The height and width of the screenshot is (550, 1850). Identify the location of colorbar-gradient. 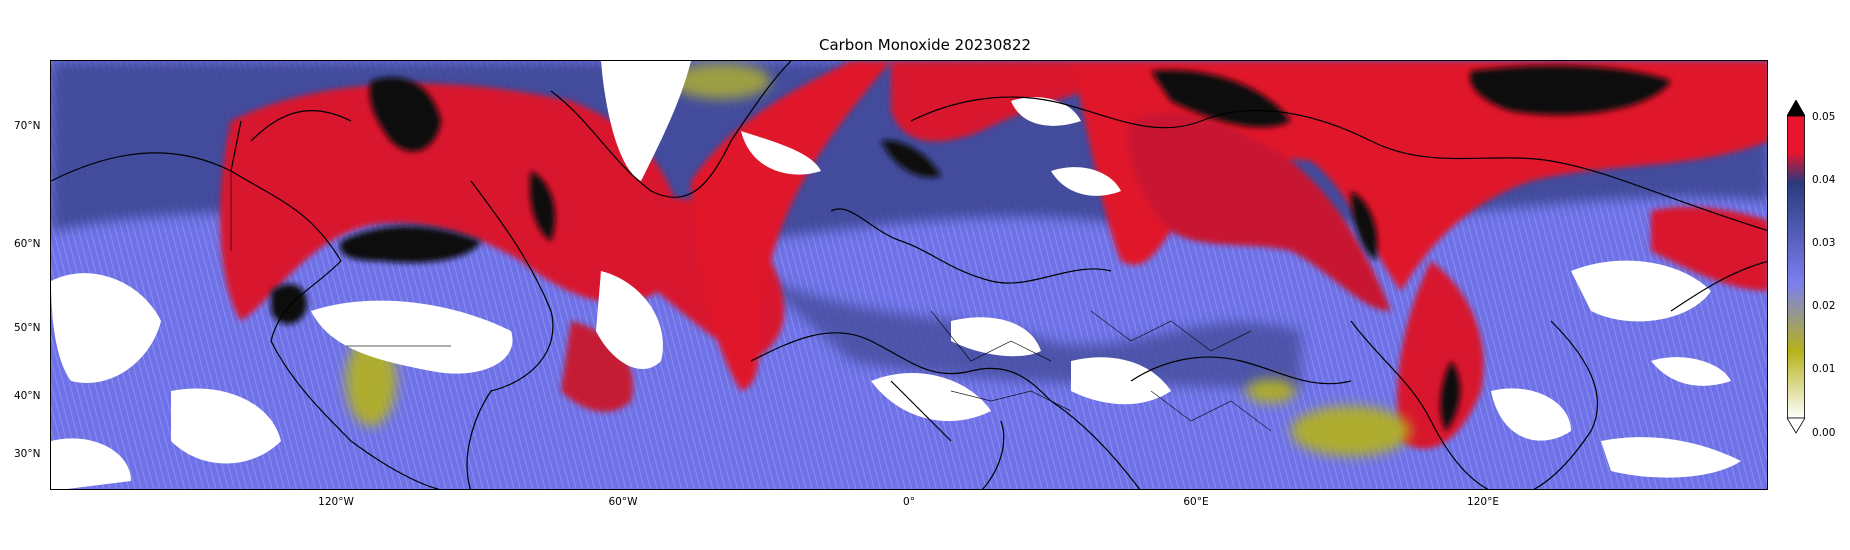
(1796, 267).